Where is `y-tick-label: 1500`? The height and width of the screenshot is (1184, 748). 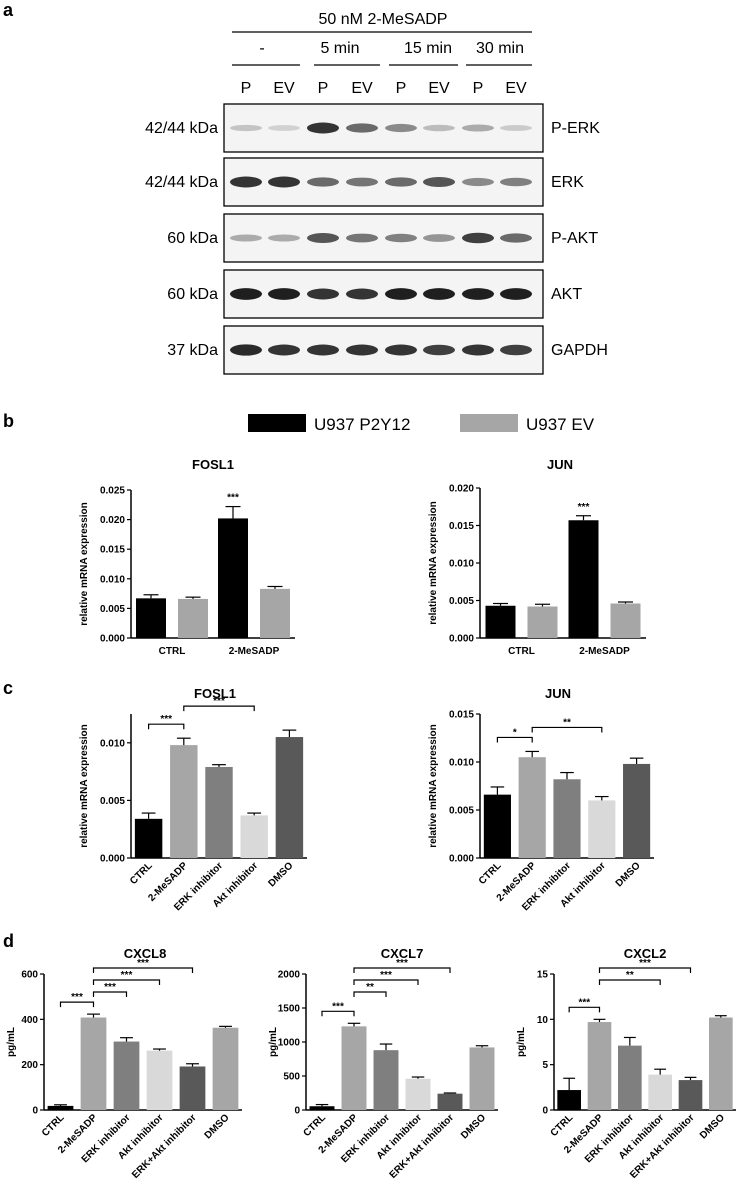 y-tick-label: 1500 is located at coordinates (289, 1009).